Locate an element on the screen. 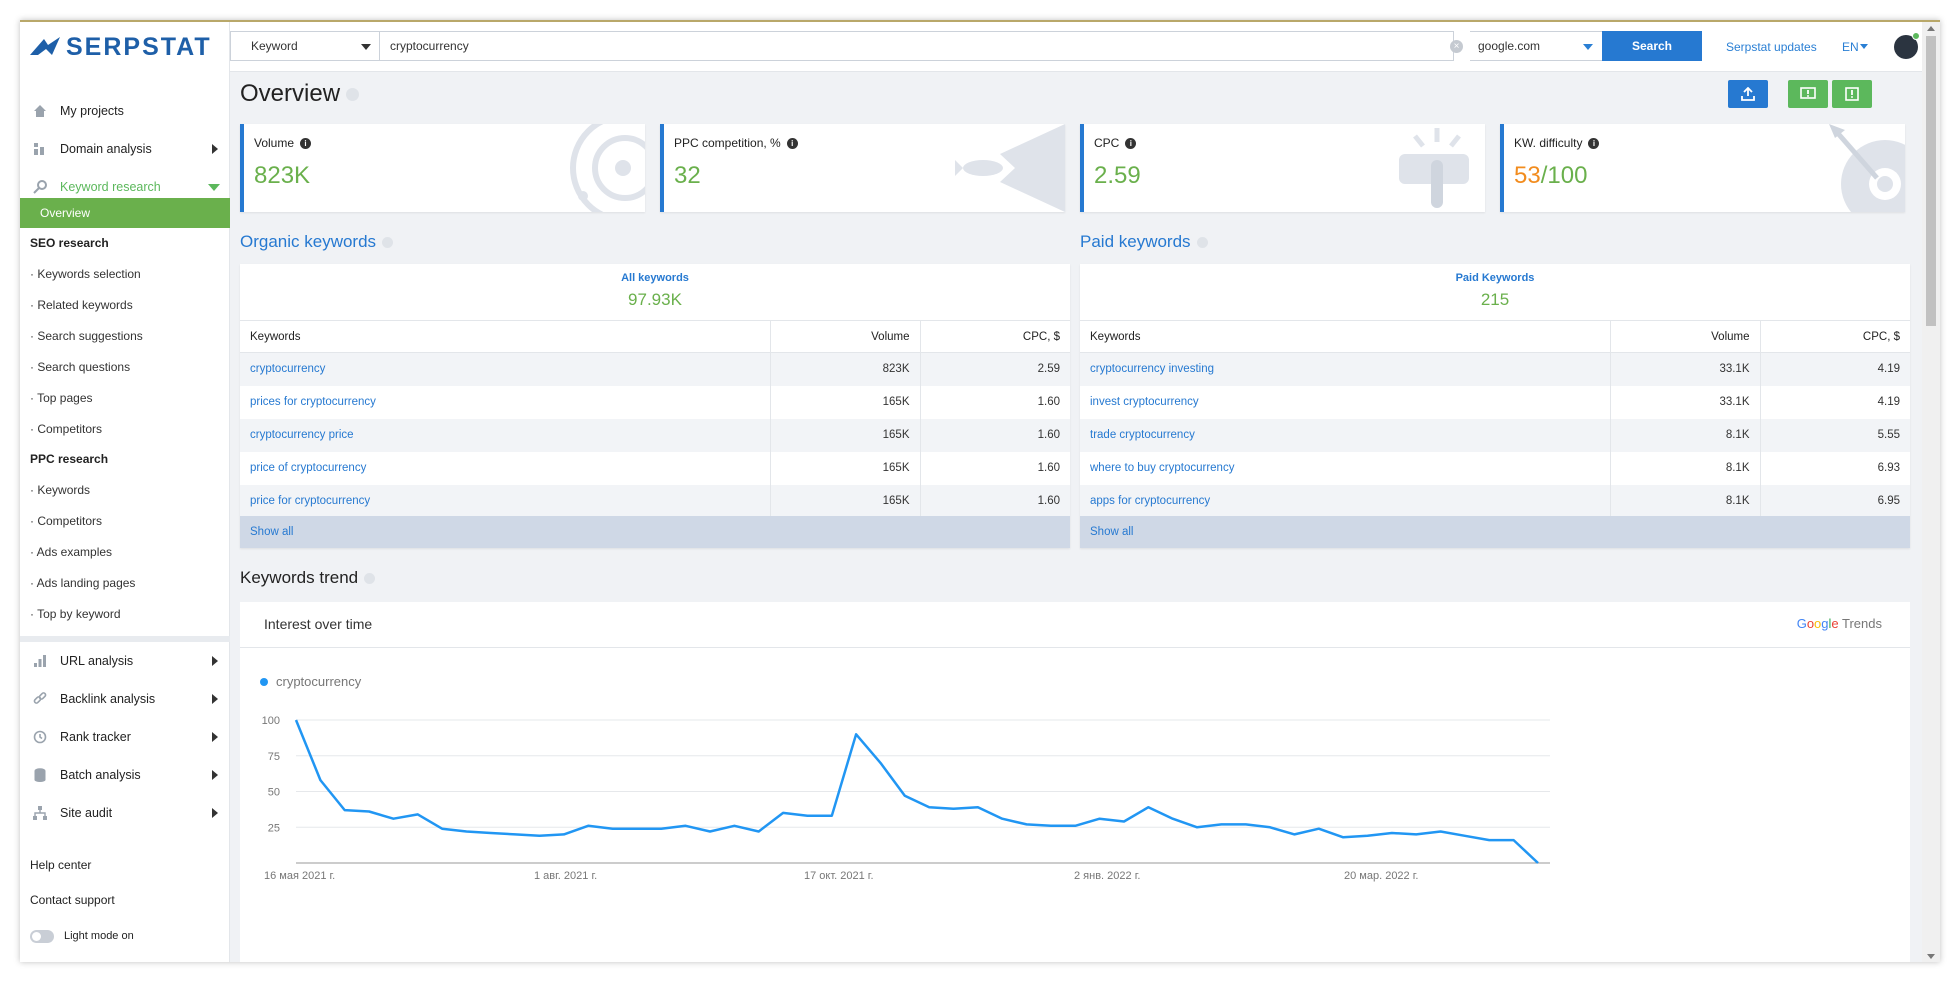 The image size is (1960, 982). scroll-down-icon is located at coordinates (1931, 956).